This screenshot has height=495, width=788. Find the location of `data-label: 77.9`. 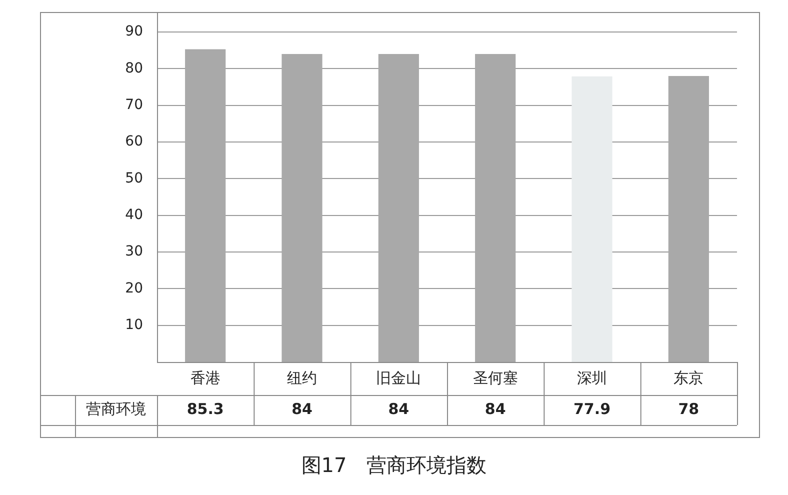

data-label: 77.9 is located at coordinates (592, 409).